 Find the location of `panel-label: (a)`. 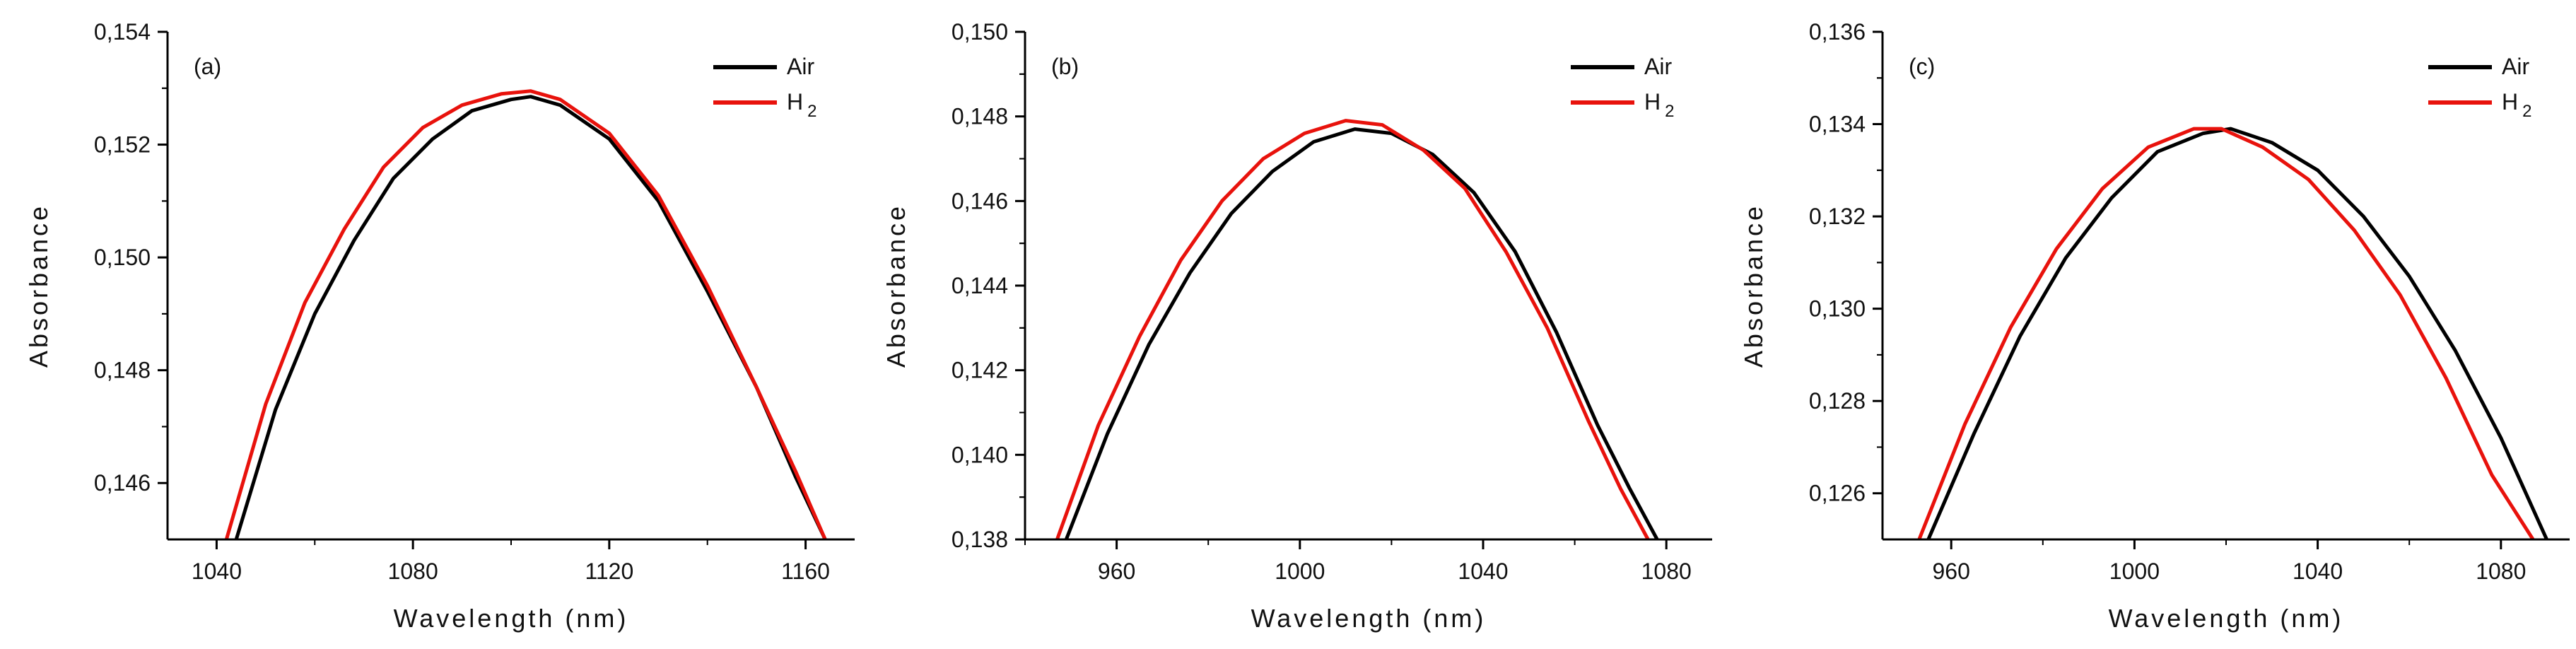

panel-label: (a) is located at coordinates (208, 66).